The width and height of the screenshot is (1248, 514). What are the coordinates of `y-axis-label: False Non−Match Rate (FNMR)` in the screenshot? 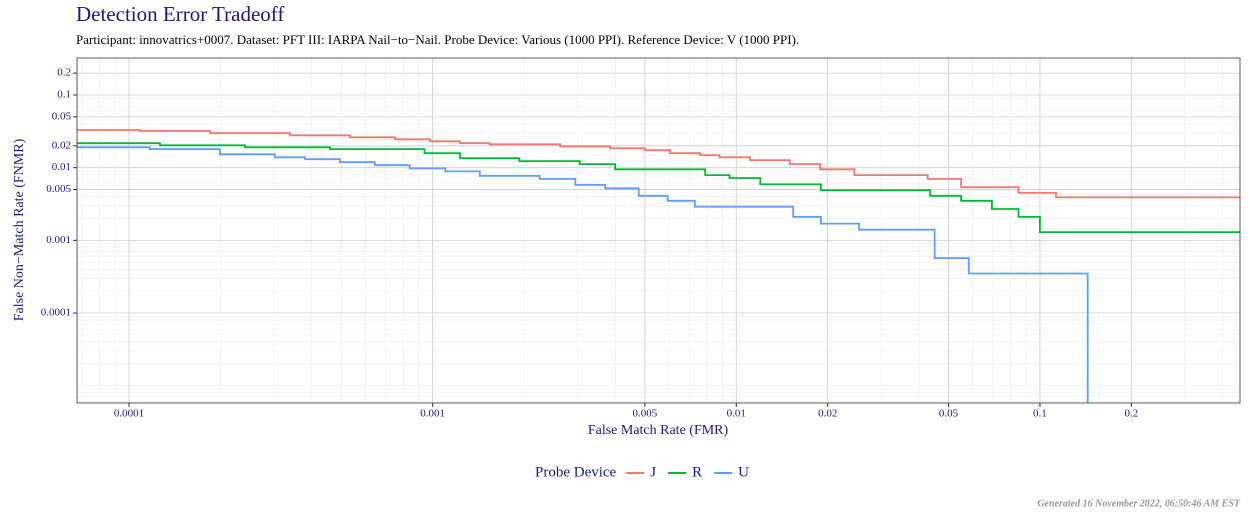 It's located at (19, 229).